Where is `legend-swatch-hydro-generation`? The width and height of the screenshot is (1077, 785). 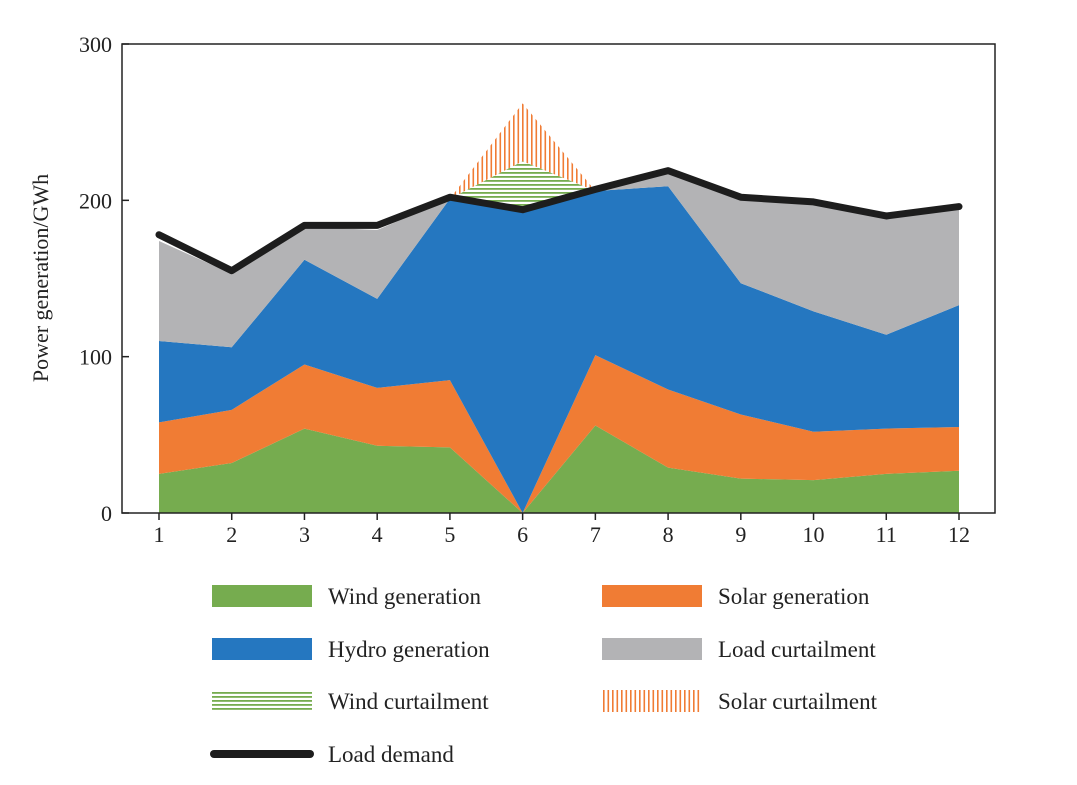 legend-swatch-hydro-generation is located at coordinates (262, 649).